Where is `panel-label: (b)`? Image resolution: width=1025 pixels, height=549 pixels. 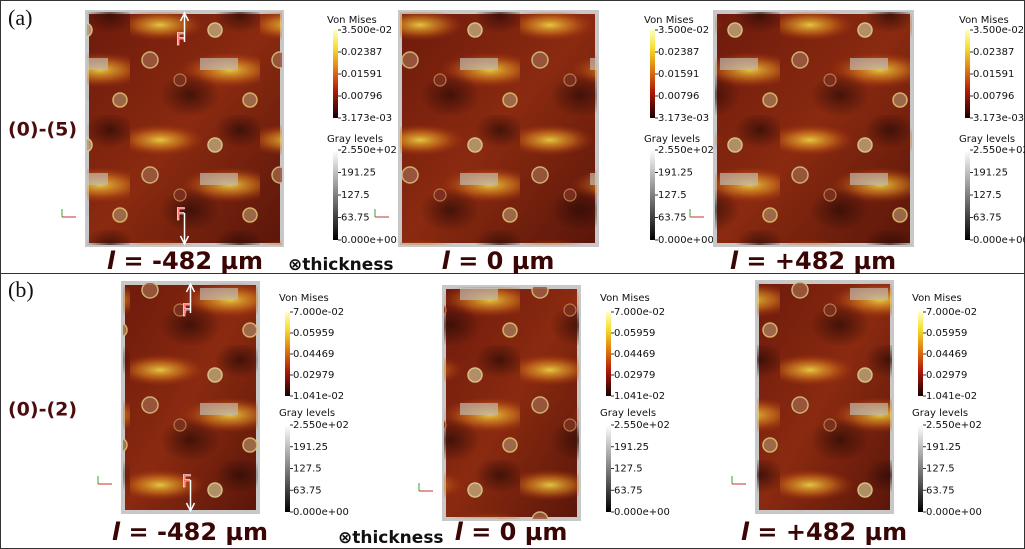 panel-label: (b) is located at coordinates (21, 289).